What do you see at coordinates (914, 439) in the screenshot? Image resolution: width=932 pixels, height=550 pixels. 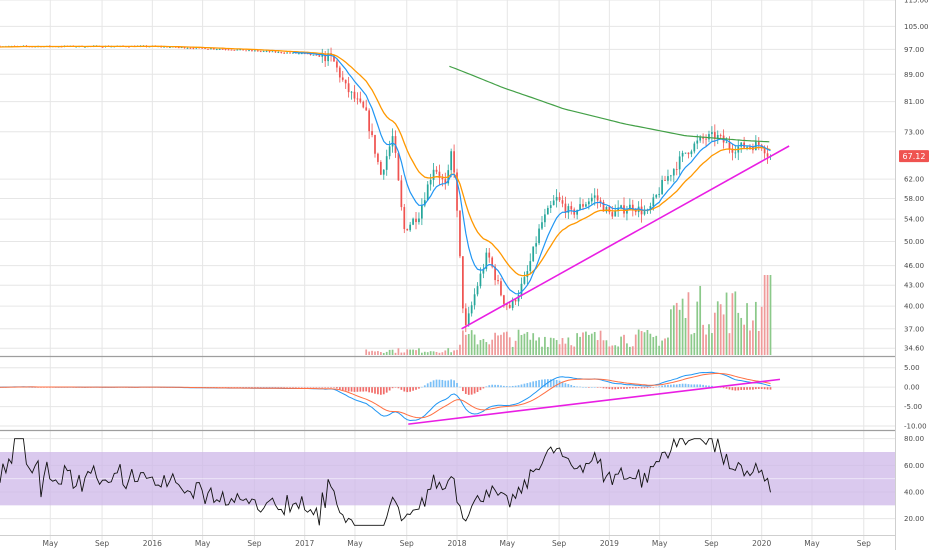 I see `rsi-tick-label: 80.00` at bounding box center [914, 439].